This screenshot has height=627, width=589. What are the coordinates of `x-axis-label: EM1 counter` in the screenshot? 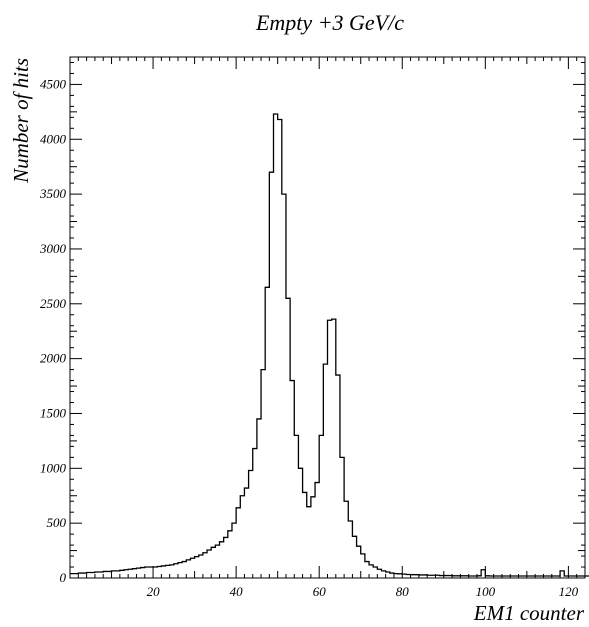 It's located at (529, 613).